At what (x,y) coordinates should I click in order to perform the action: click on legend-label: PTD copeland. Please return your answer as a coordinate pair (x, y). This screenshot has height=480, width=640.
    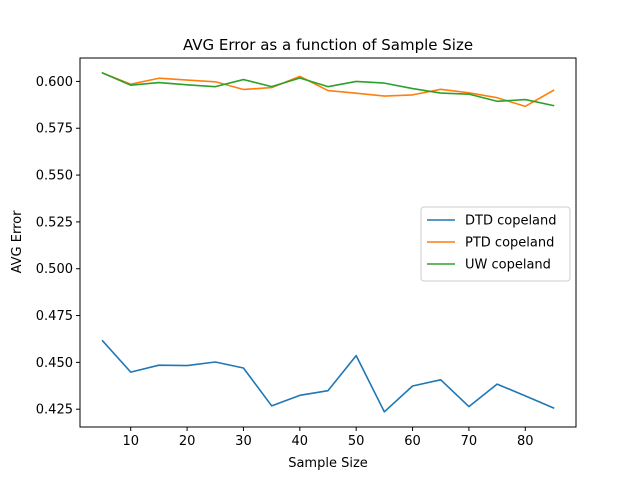
    Looking at the image, I should click on (509, 243).